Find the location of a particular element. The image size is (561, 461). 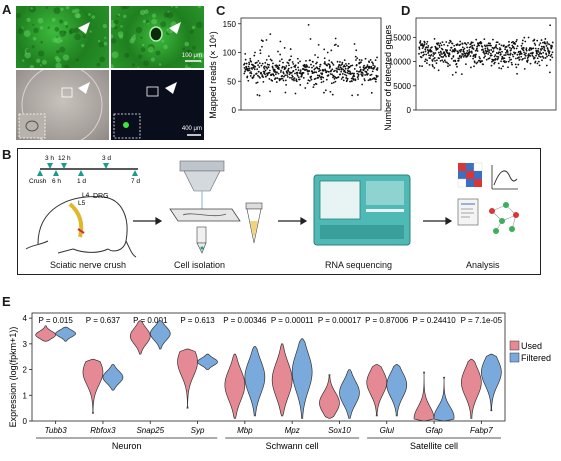

y-tick-label: 100 is located at coordinates (230, 53).